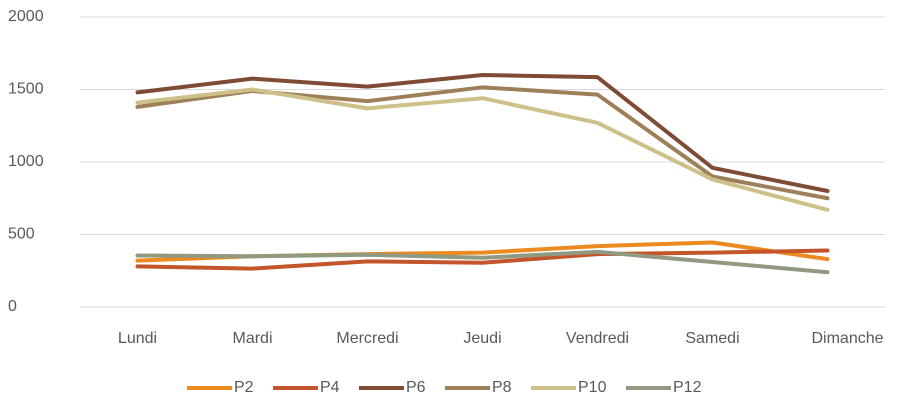 The image size is (908, 403). What do you see at coordinates (26, 89) in the screenshot?
I see `y-tick-label: 1500` at bounding box center [26, 89].